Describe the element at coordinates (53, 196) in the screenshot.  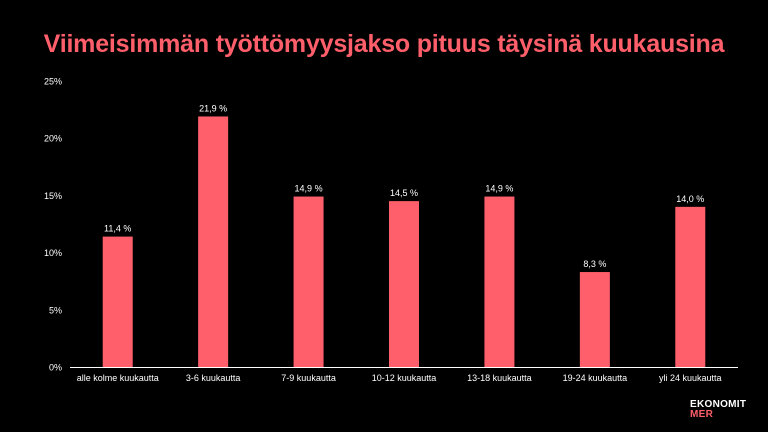
I see `y-tick-label: 15%` at that location.